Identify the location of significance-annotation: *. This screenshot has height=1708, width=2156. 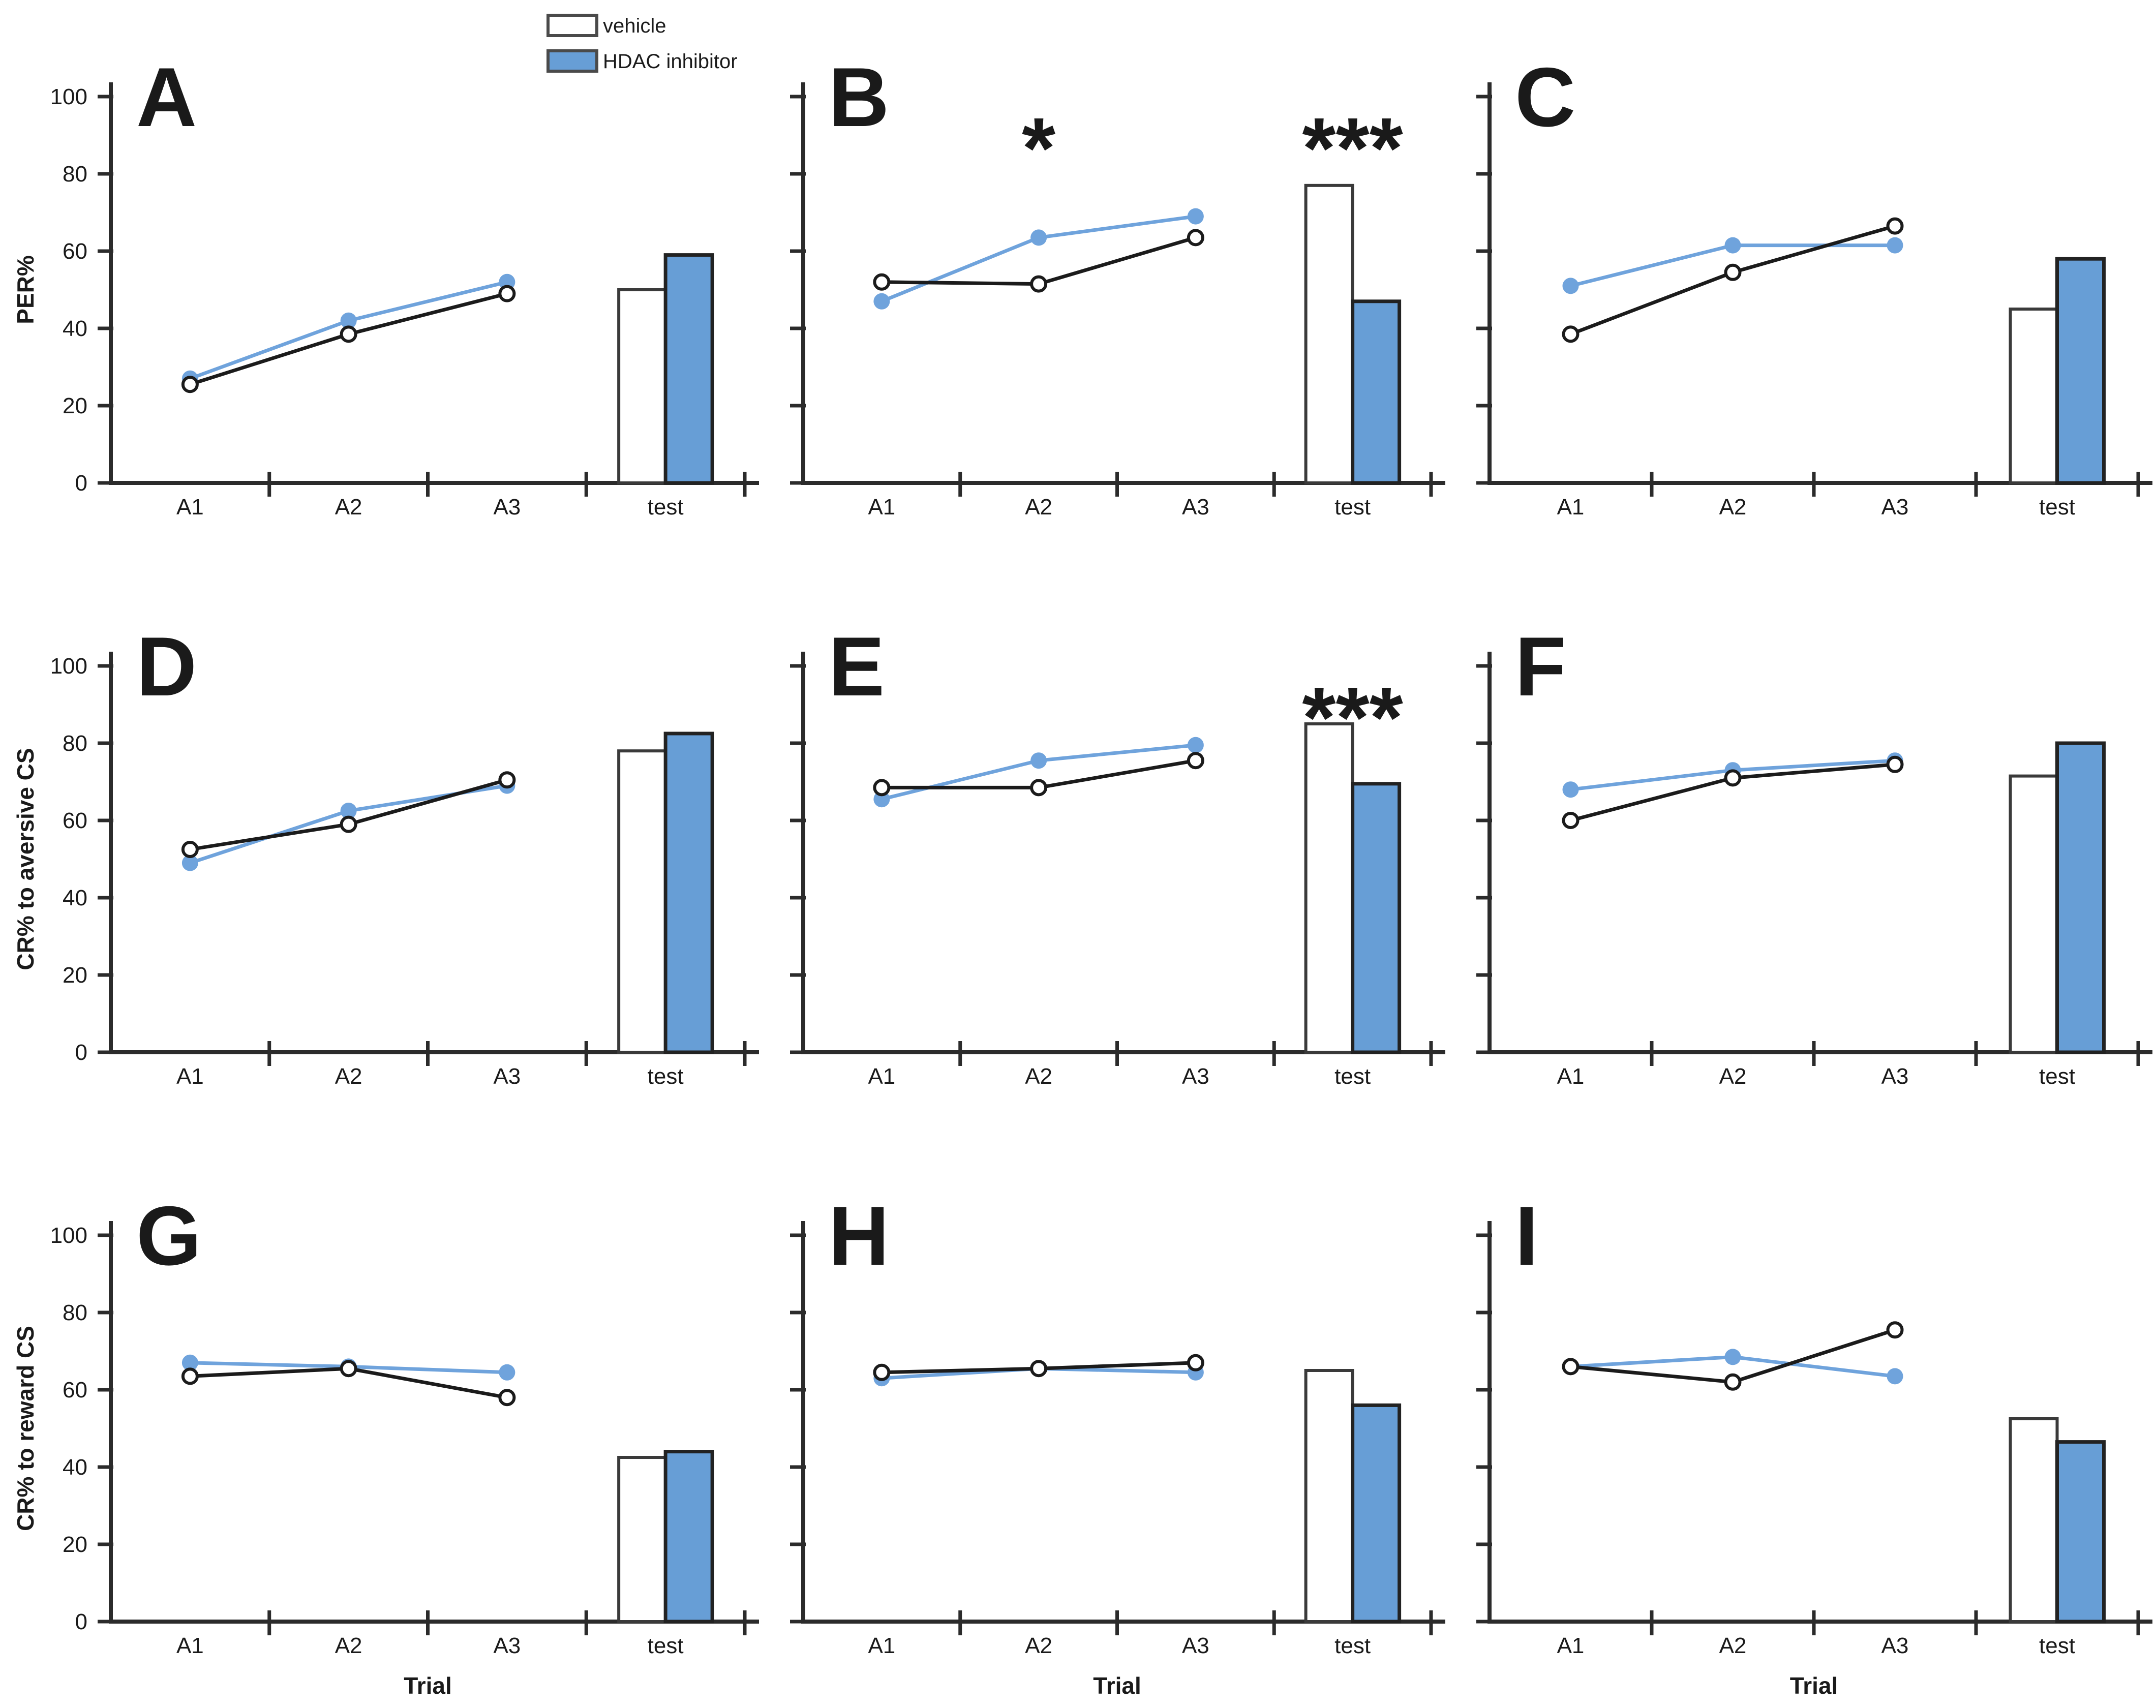
(1038, 148).